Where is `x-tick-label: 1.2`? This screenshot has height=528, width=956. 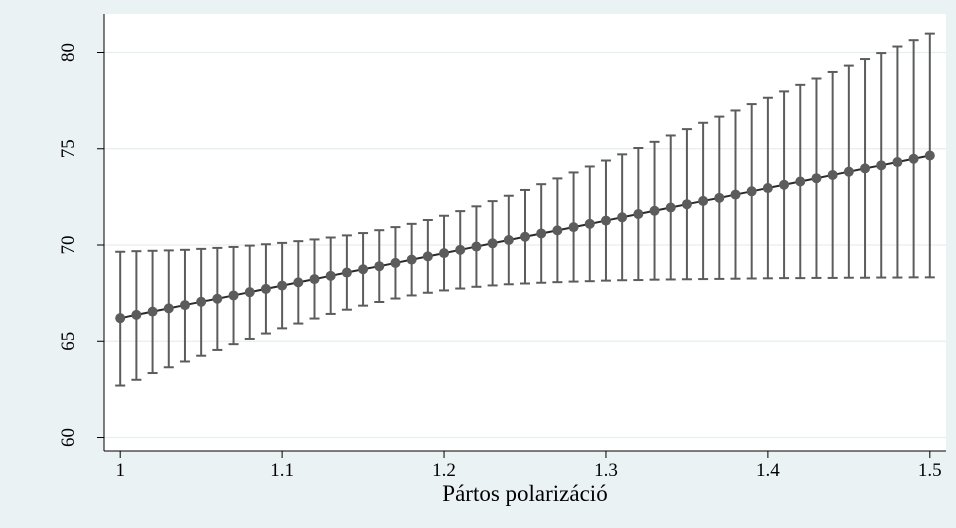 x-tick-label: 1.2 is located at coordinates (444, 470).